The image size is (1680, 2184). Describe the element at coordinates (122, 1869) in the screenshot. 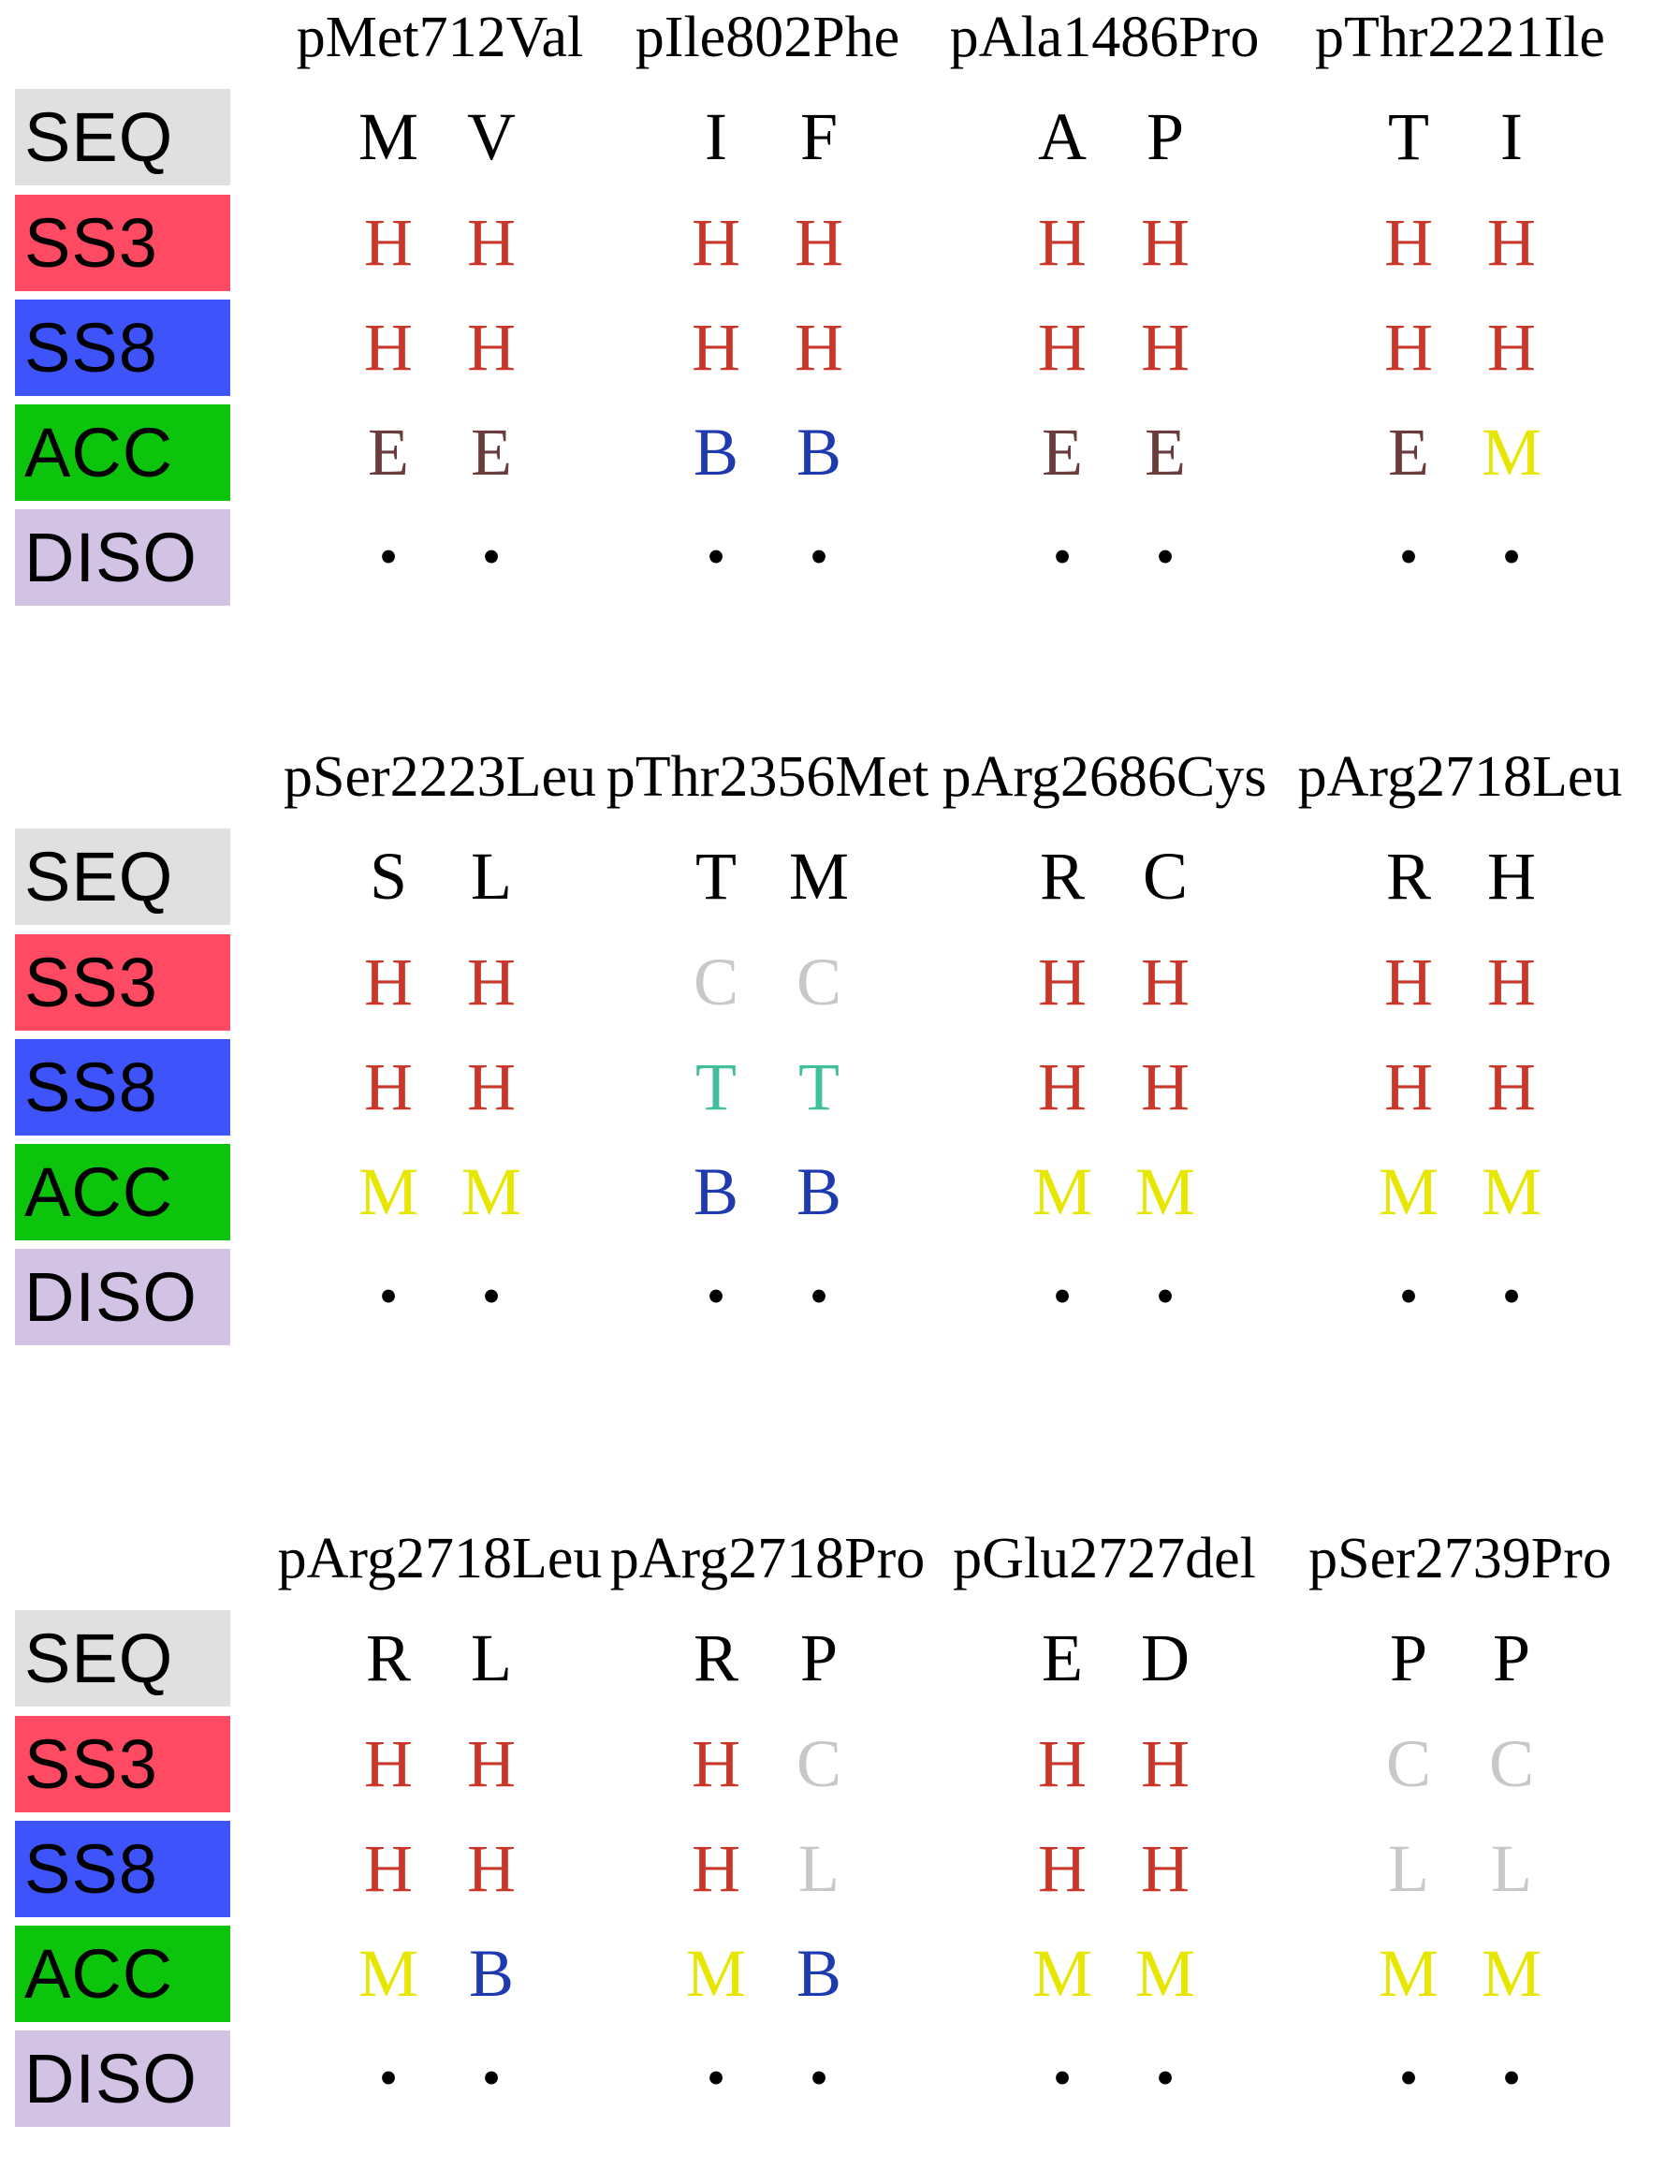

I see `row-label-ss8: SS8` at that location.